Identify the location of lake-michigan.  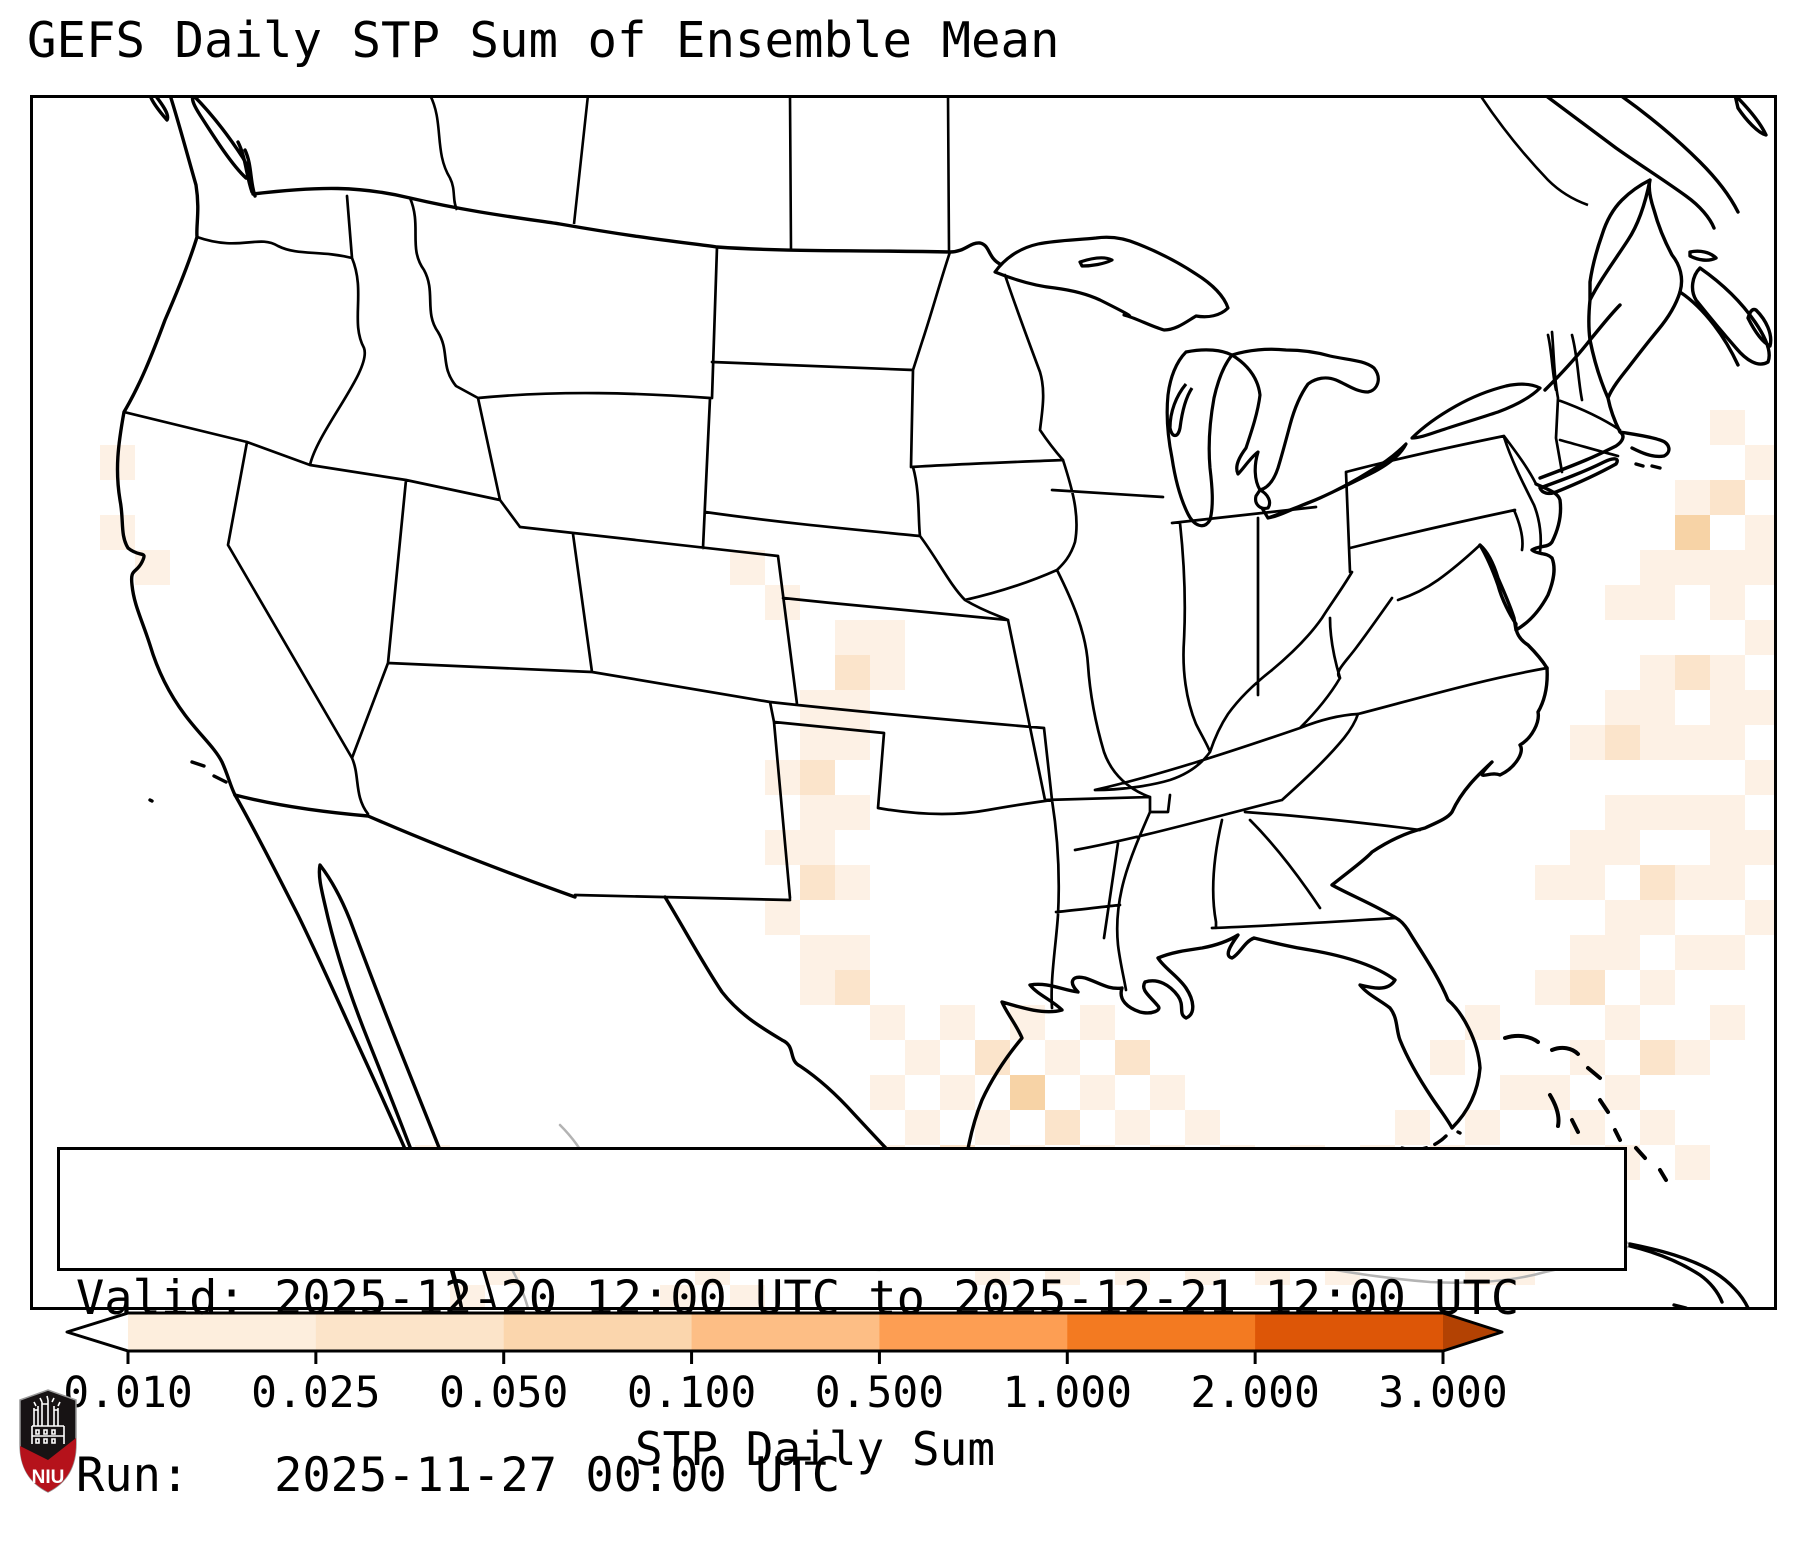
(1199, 438).